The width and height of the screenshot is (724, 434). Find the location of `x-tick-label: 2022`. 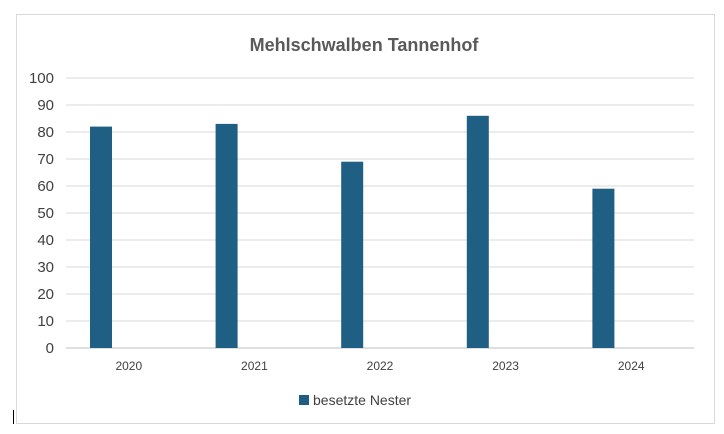

x-tick-label: 2022 is located at coordinates (380, 366).